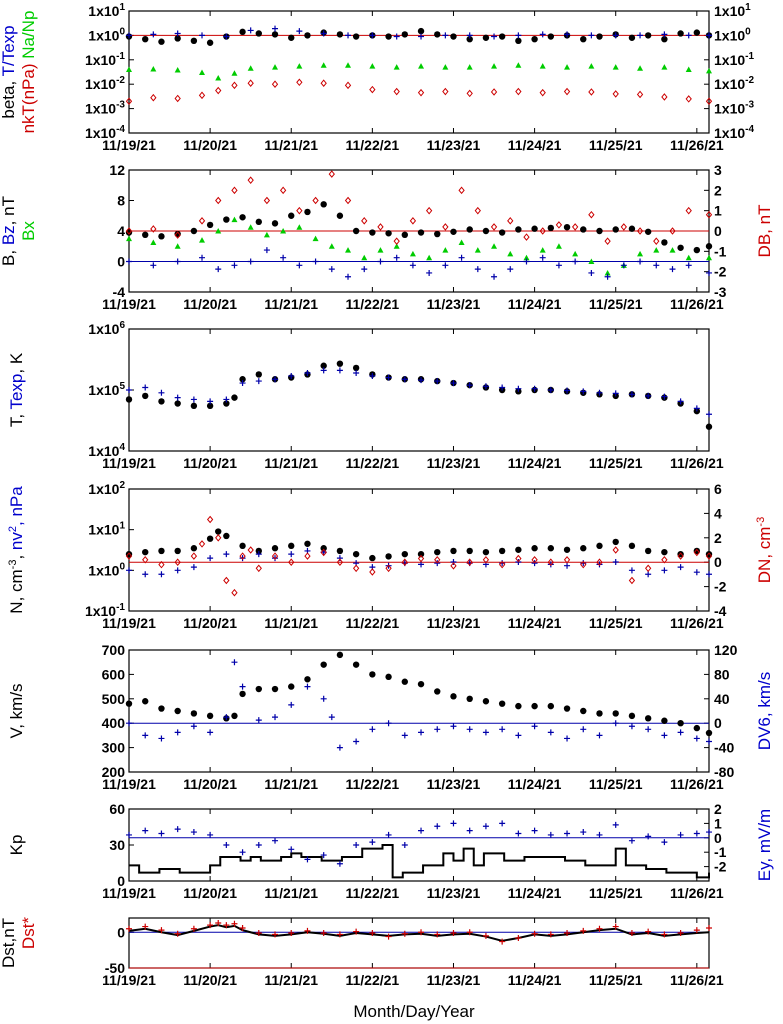 This screenshot has width=783, height=1024. Describe the element at coordinates (697, 145) in the screenshot. I see `x-tick-label-p1-7: 11/26/21` at that location.